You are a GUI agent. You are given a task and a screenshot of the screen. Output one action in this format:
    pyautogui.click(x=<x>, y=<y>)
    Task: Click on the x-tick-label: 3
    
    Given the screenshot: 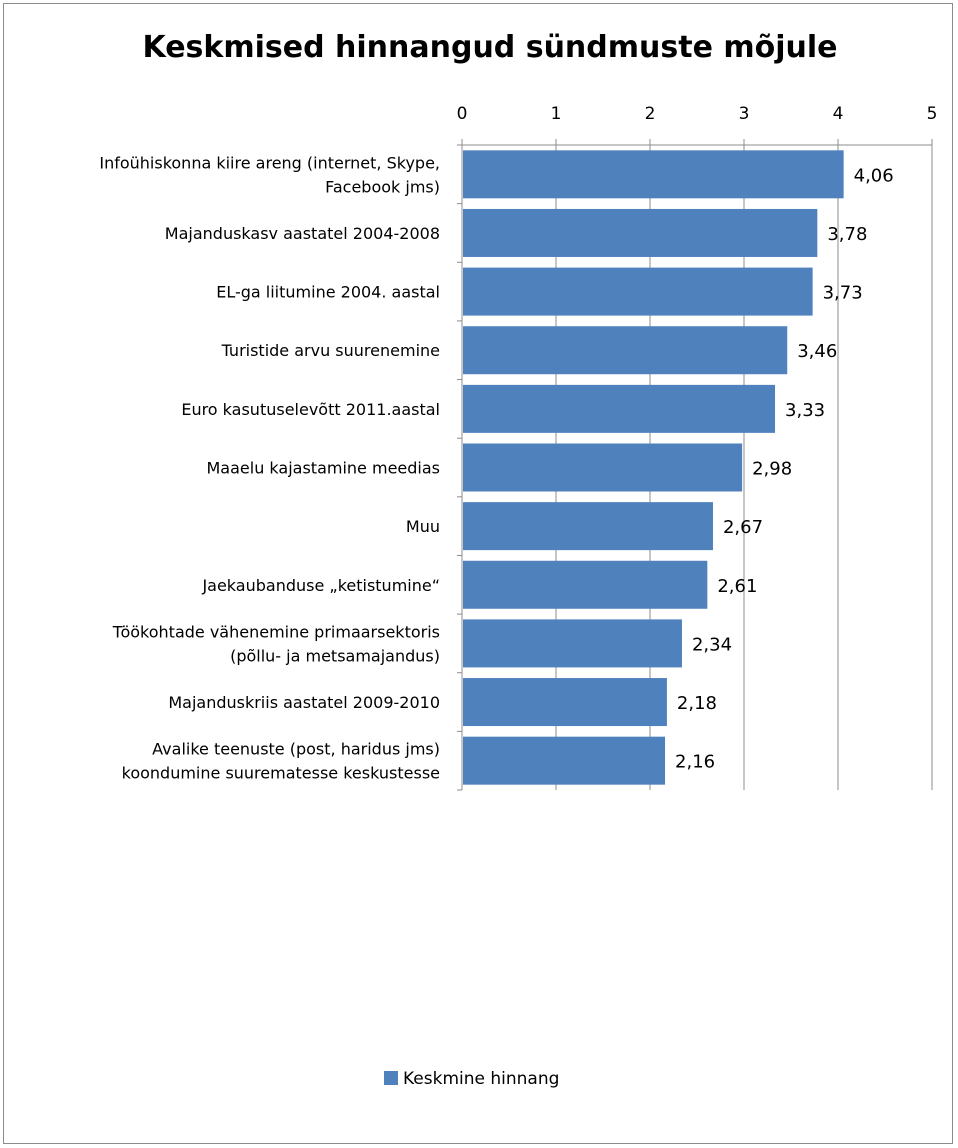 What is the action you would take?
    pyautogui.click(x=744, y=114)
    